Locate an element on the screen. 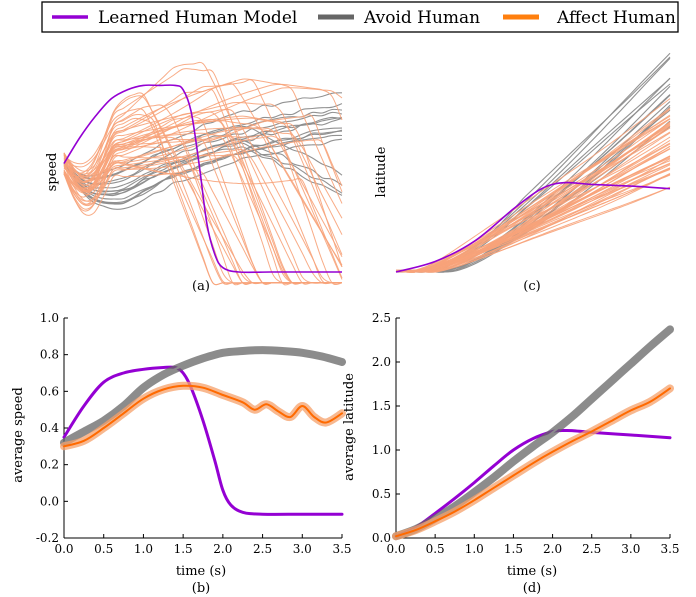 This screenshot has width=696, height=597. panel-b-y-tick-label: -0.2 is located at coordinates (47, 538).